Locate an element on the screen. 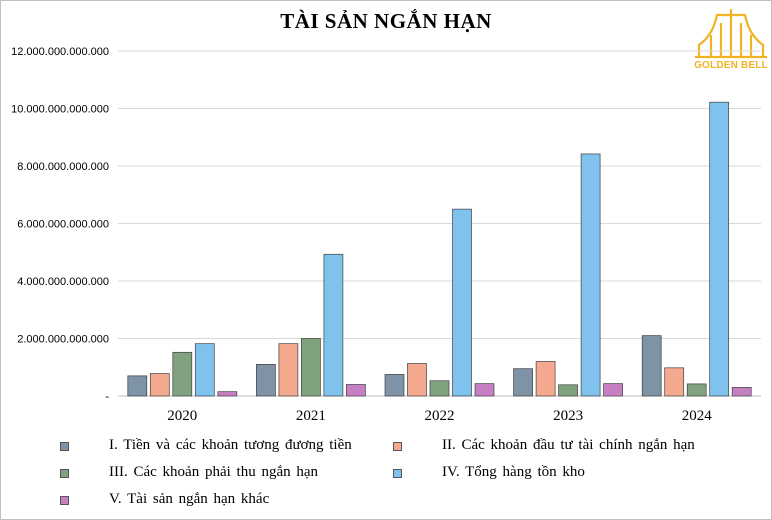  legend-label: IV. Tổng hàng tồn kho is located at coordinates (513, 472).